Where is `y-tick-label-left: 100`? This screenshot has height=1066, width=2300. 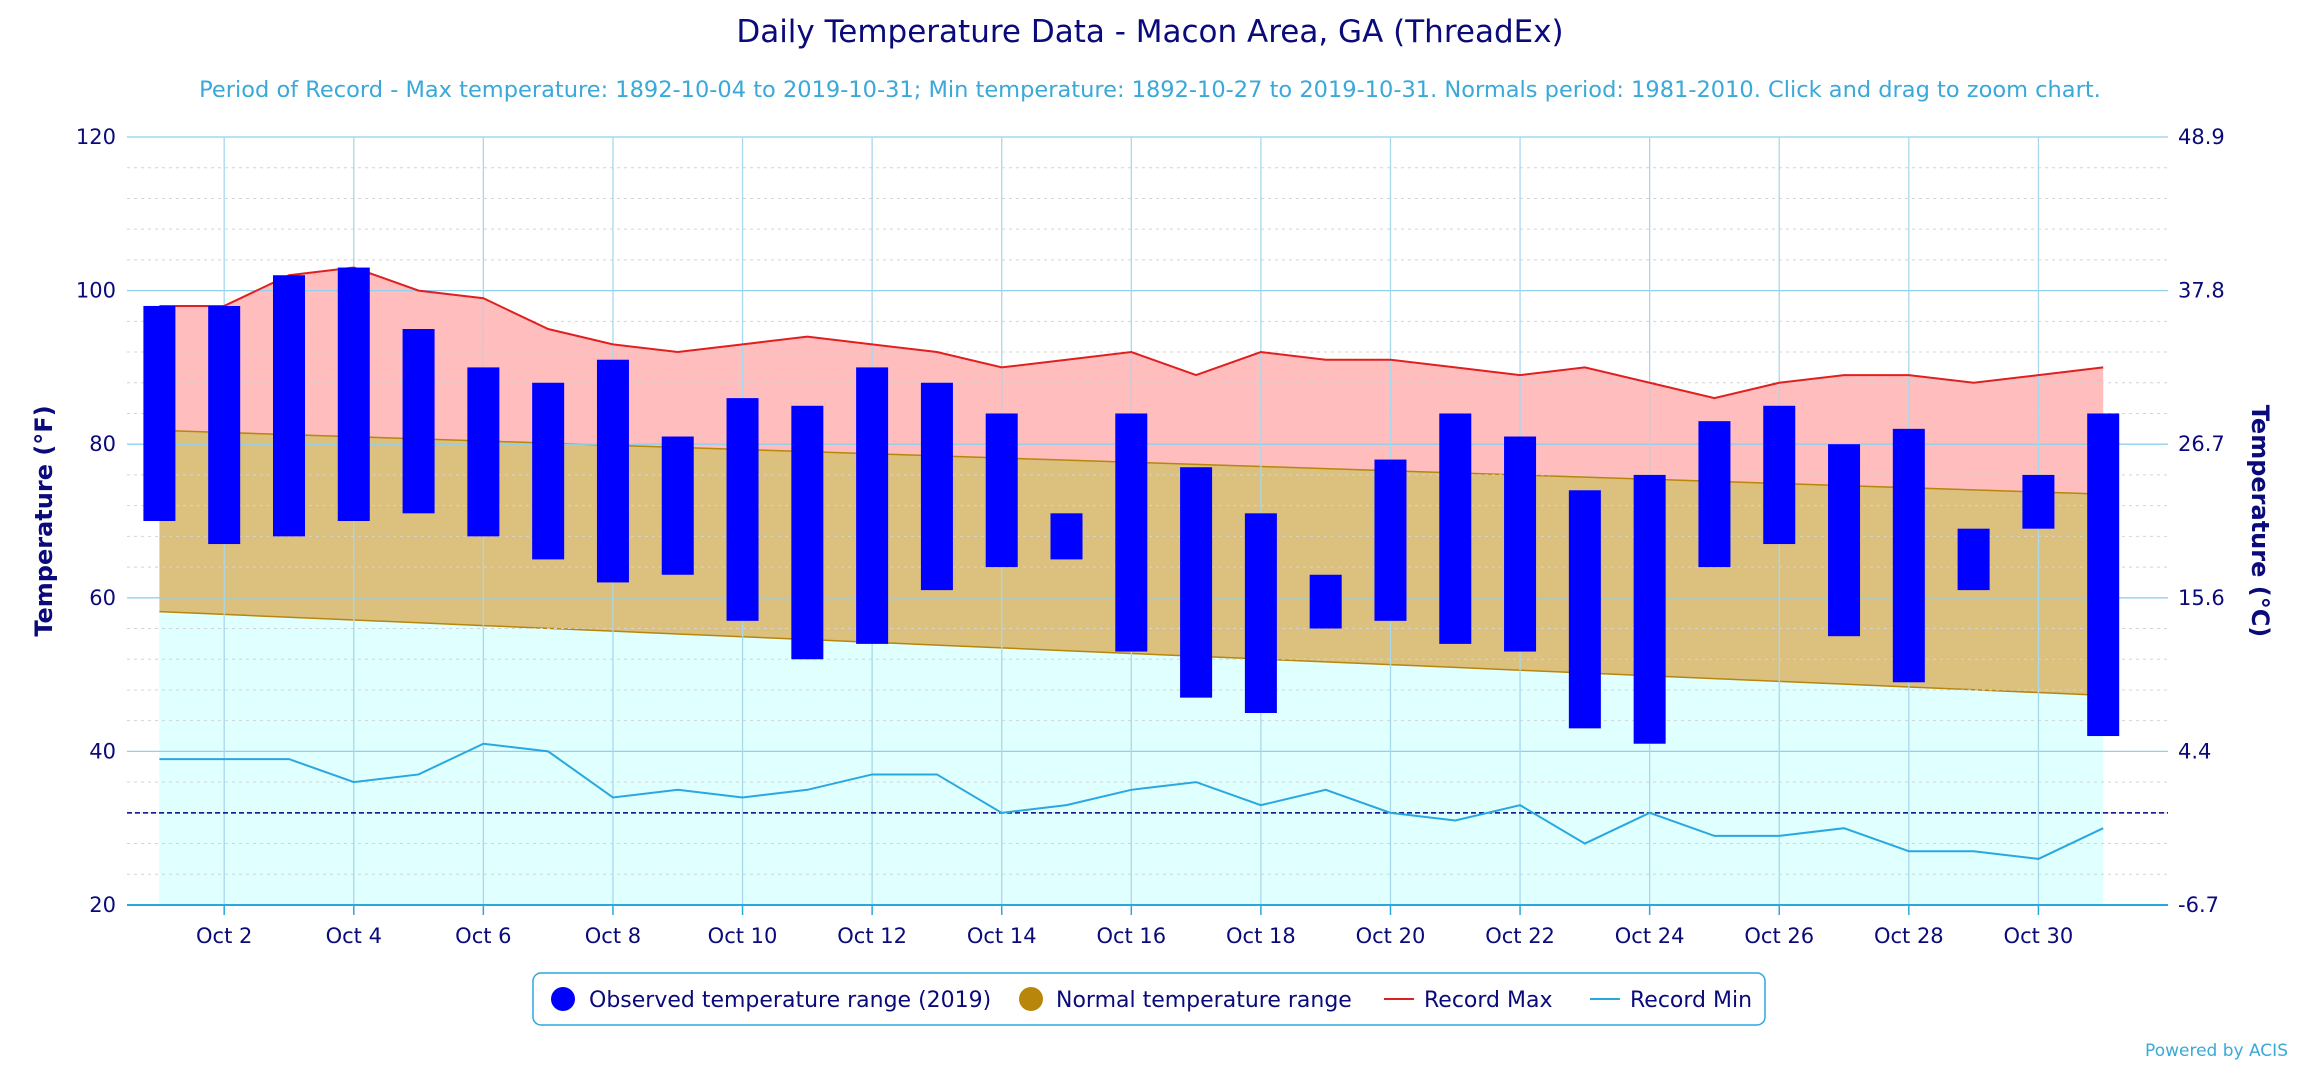 y-tick-label-left: 100 is located at coordinates (96, 291).